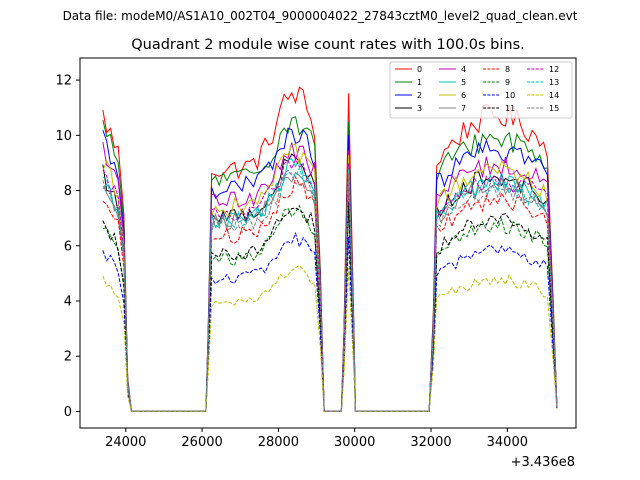 The width and height of the screenshot is (640, 480). What do you see at coordinates (543, 462) in the screenshot?
I see `x-axis-offset-label: +3.436e8` at bounding box center [543, 462].